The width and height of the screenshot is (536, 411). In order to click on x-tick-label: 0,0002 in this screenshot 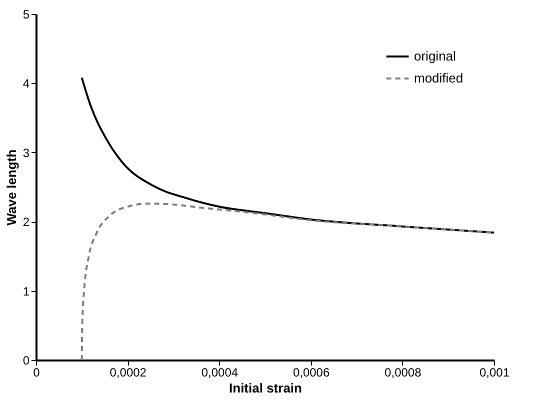, I will do `click(128, 373)`.